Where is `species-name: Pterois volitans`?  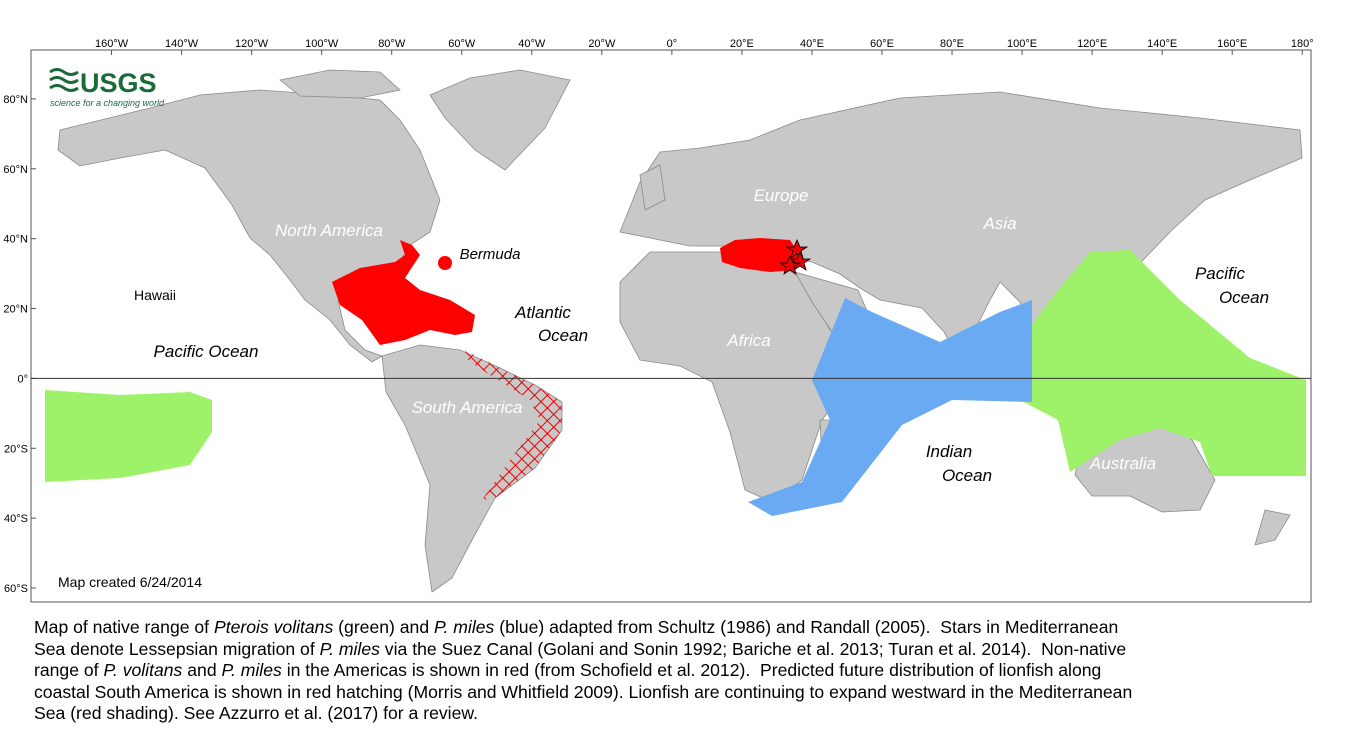
species-name: Pterois volitans is located at coordinates (273, 627).